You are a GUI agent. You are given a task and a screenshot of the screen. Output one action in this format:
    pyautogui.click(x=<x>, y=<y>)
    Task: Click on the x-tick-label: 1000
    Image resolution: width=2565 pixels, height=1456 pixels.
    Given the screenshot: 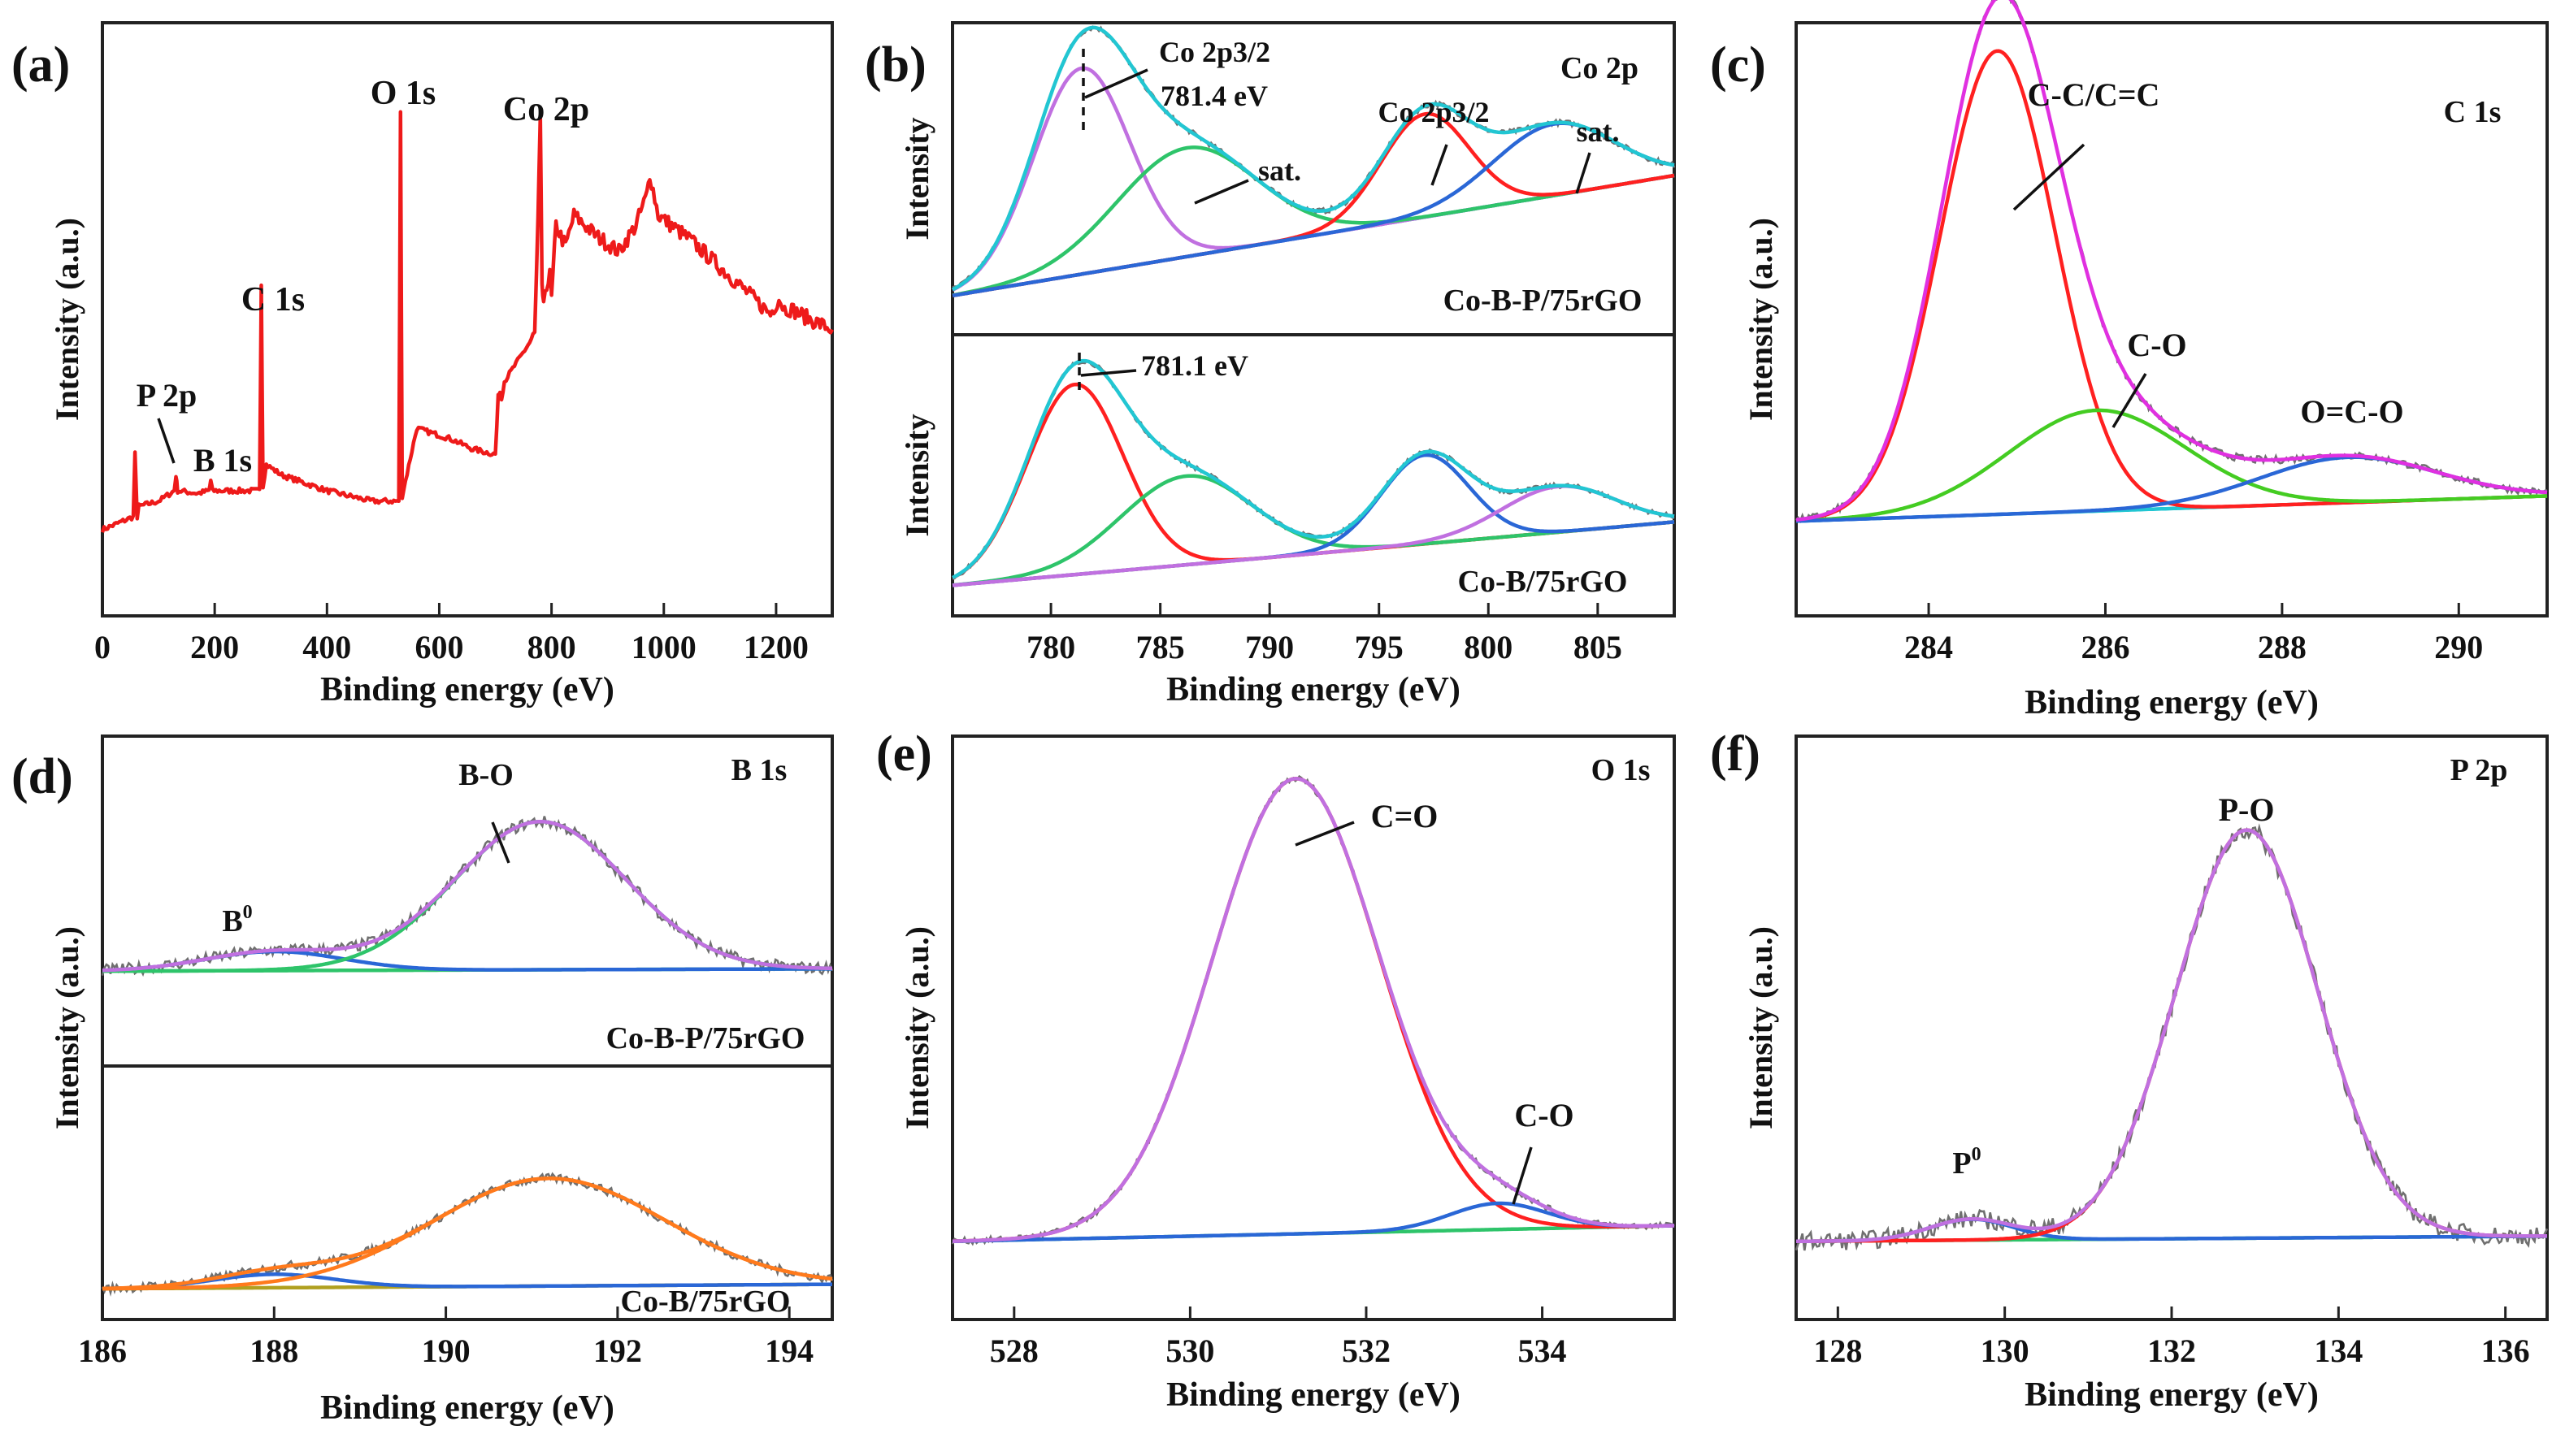 What is the action you would take?
    pyautogui.click(x=664, y=647)
    